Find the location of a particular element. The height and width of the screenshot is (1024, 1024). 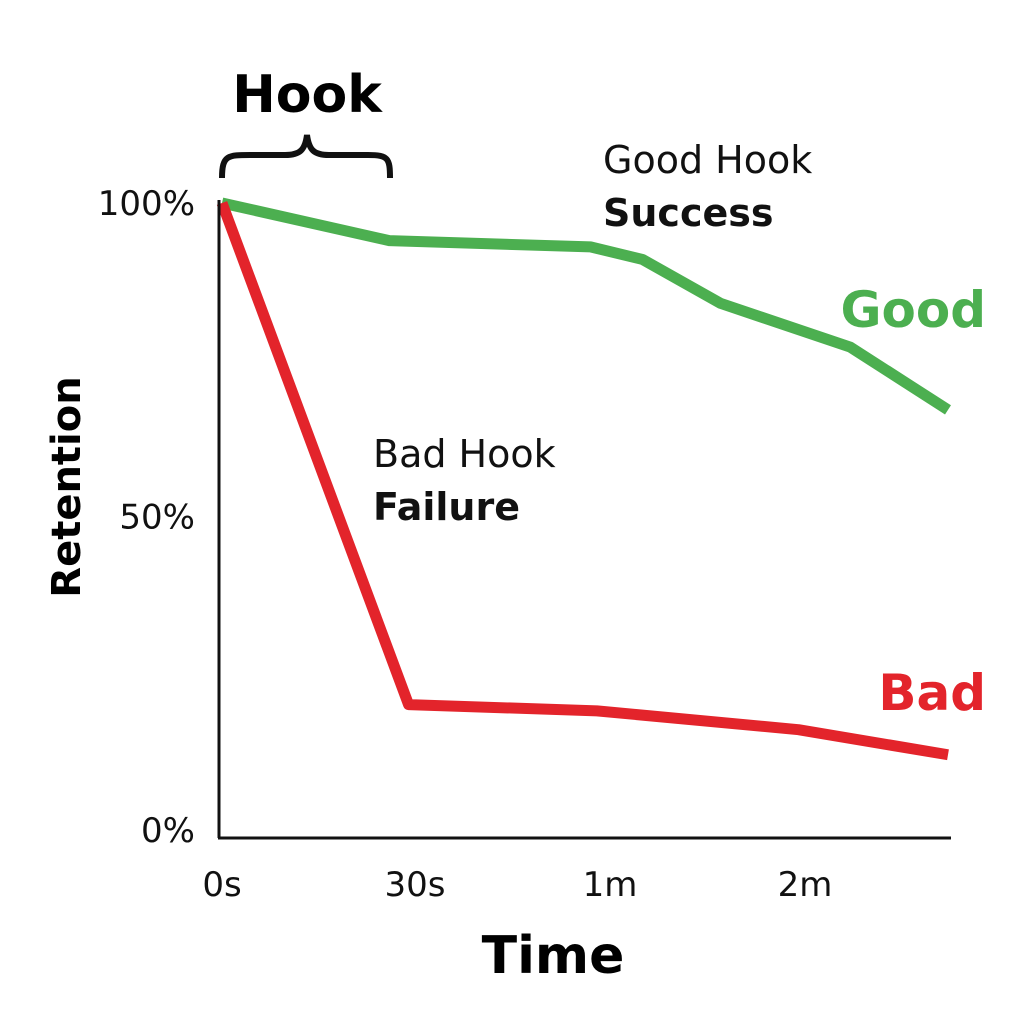

y-tick-label: 100% is located at coordinates (146, 204).